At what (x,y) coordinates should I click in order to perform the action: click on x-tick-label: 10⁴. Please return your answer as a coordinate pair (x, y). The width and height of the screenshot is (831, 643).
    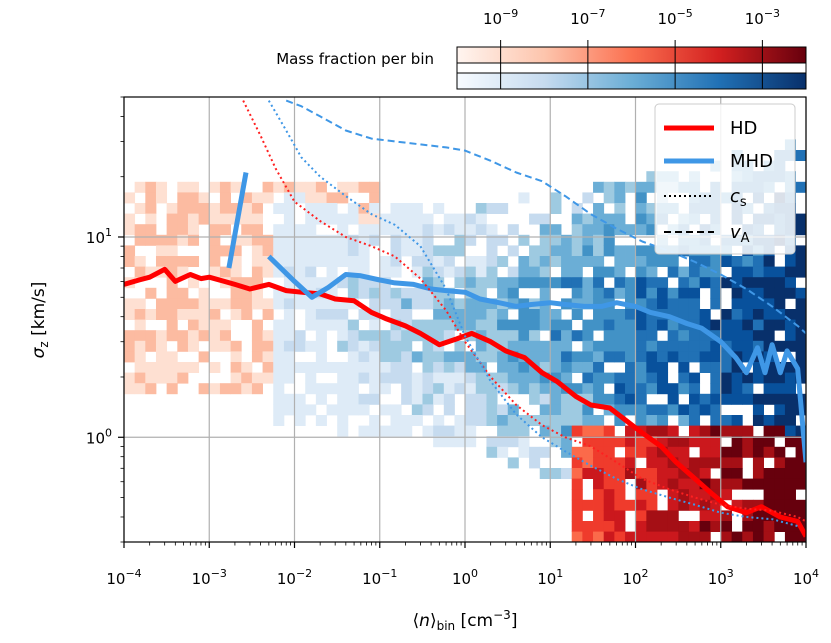
    Looking at the image, I should click on (806, 577).